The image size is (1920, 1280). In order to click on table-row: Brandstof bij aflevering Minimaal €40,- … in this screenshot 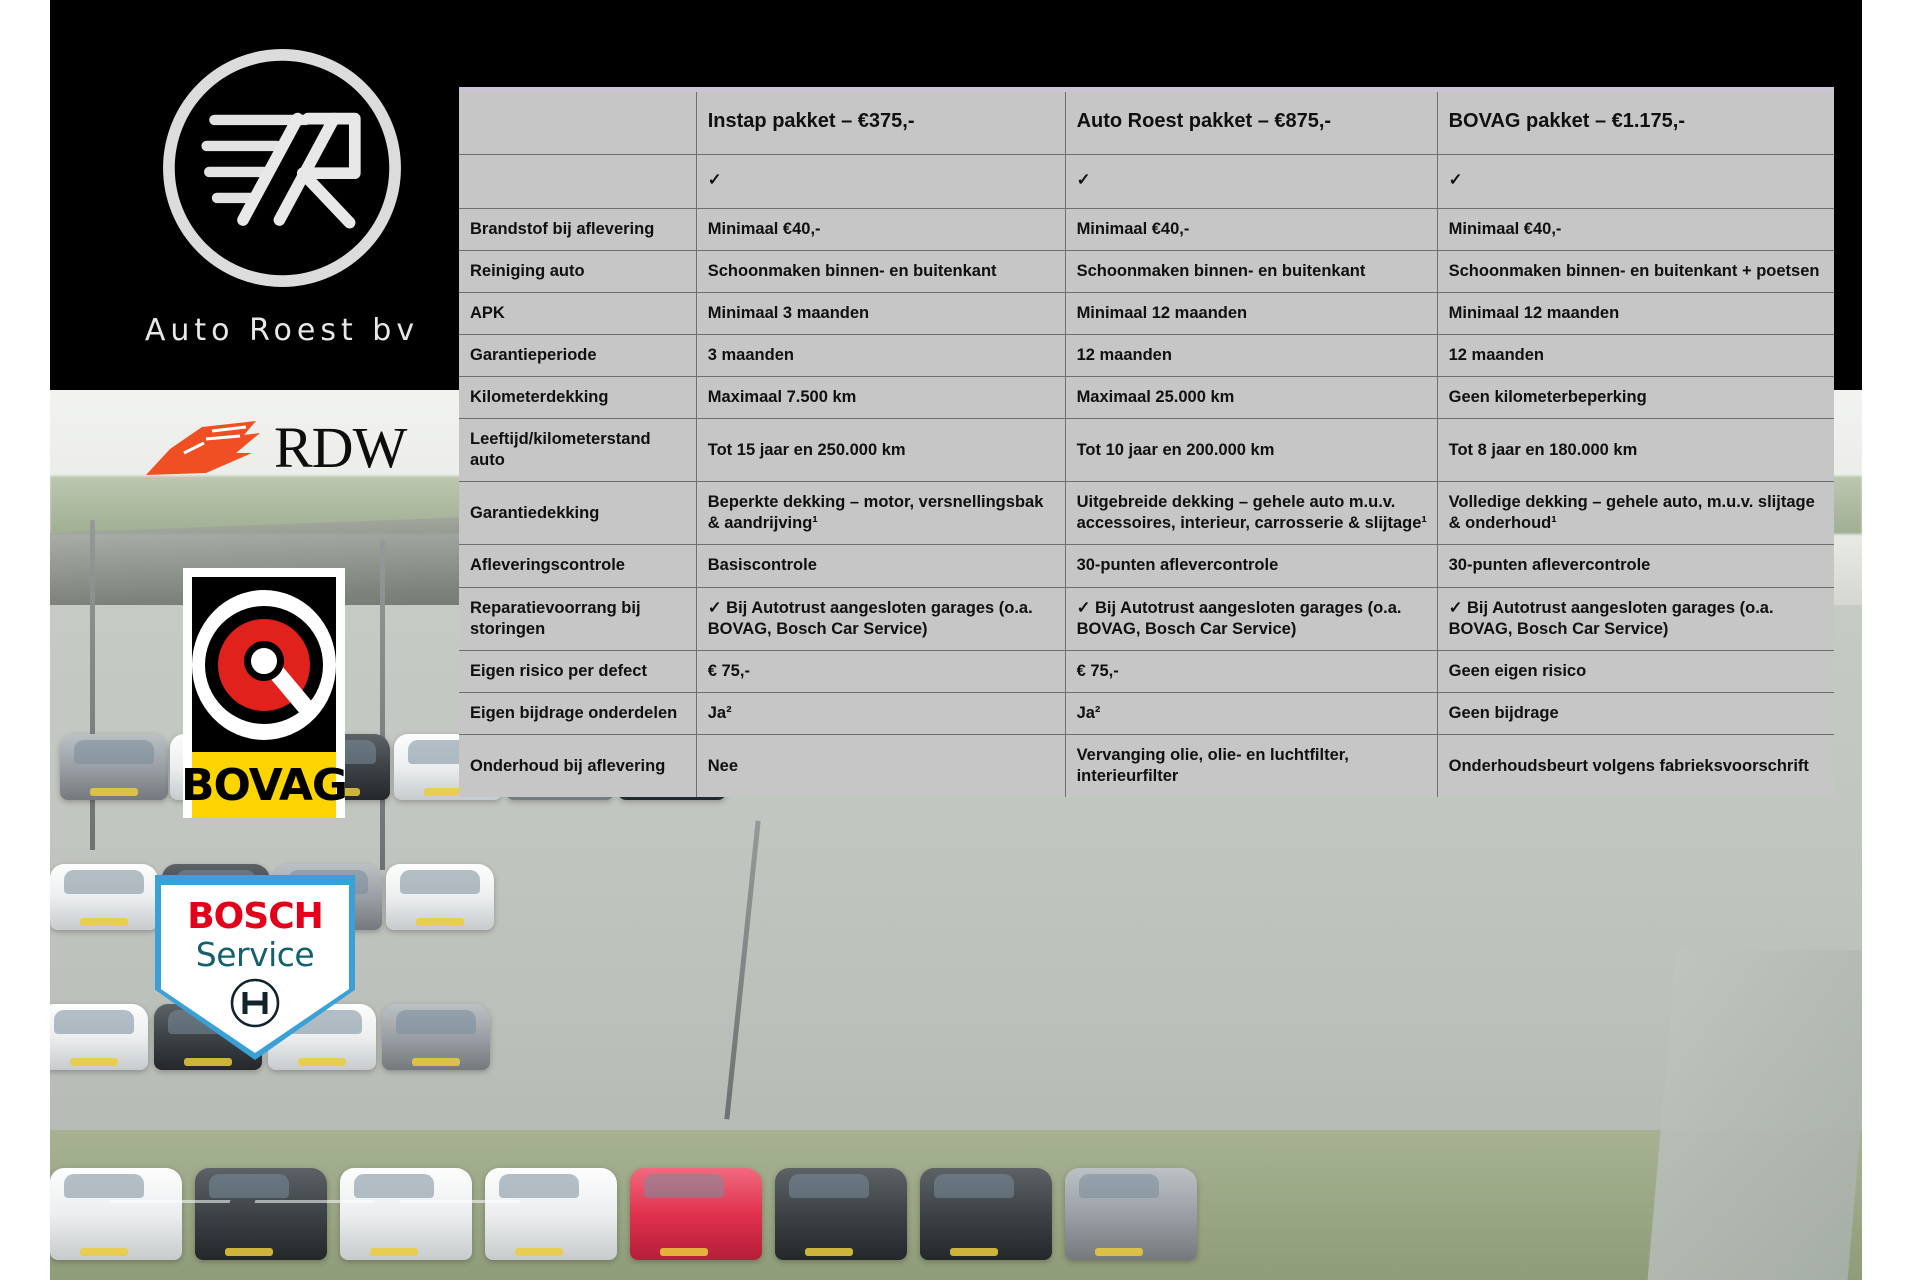, I will do `click(1146, 229)`.